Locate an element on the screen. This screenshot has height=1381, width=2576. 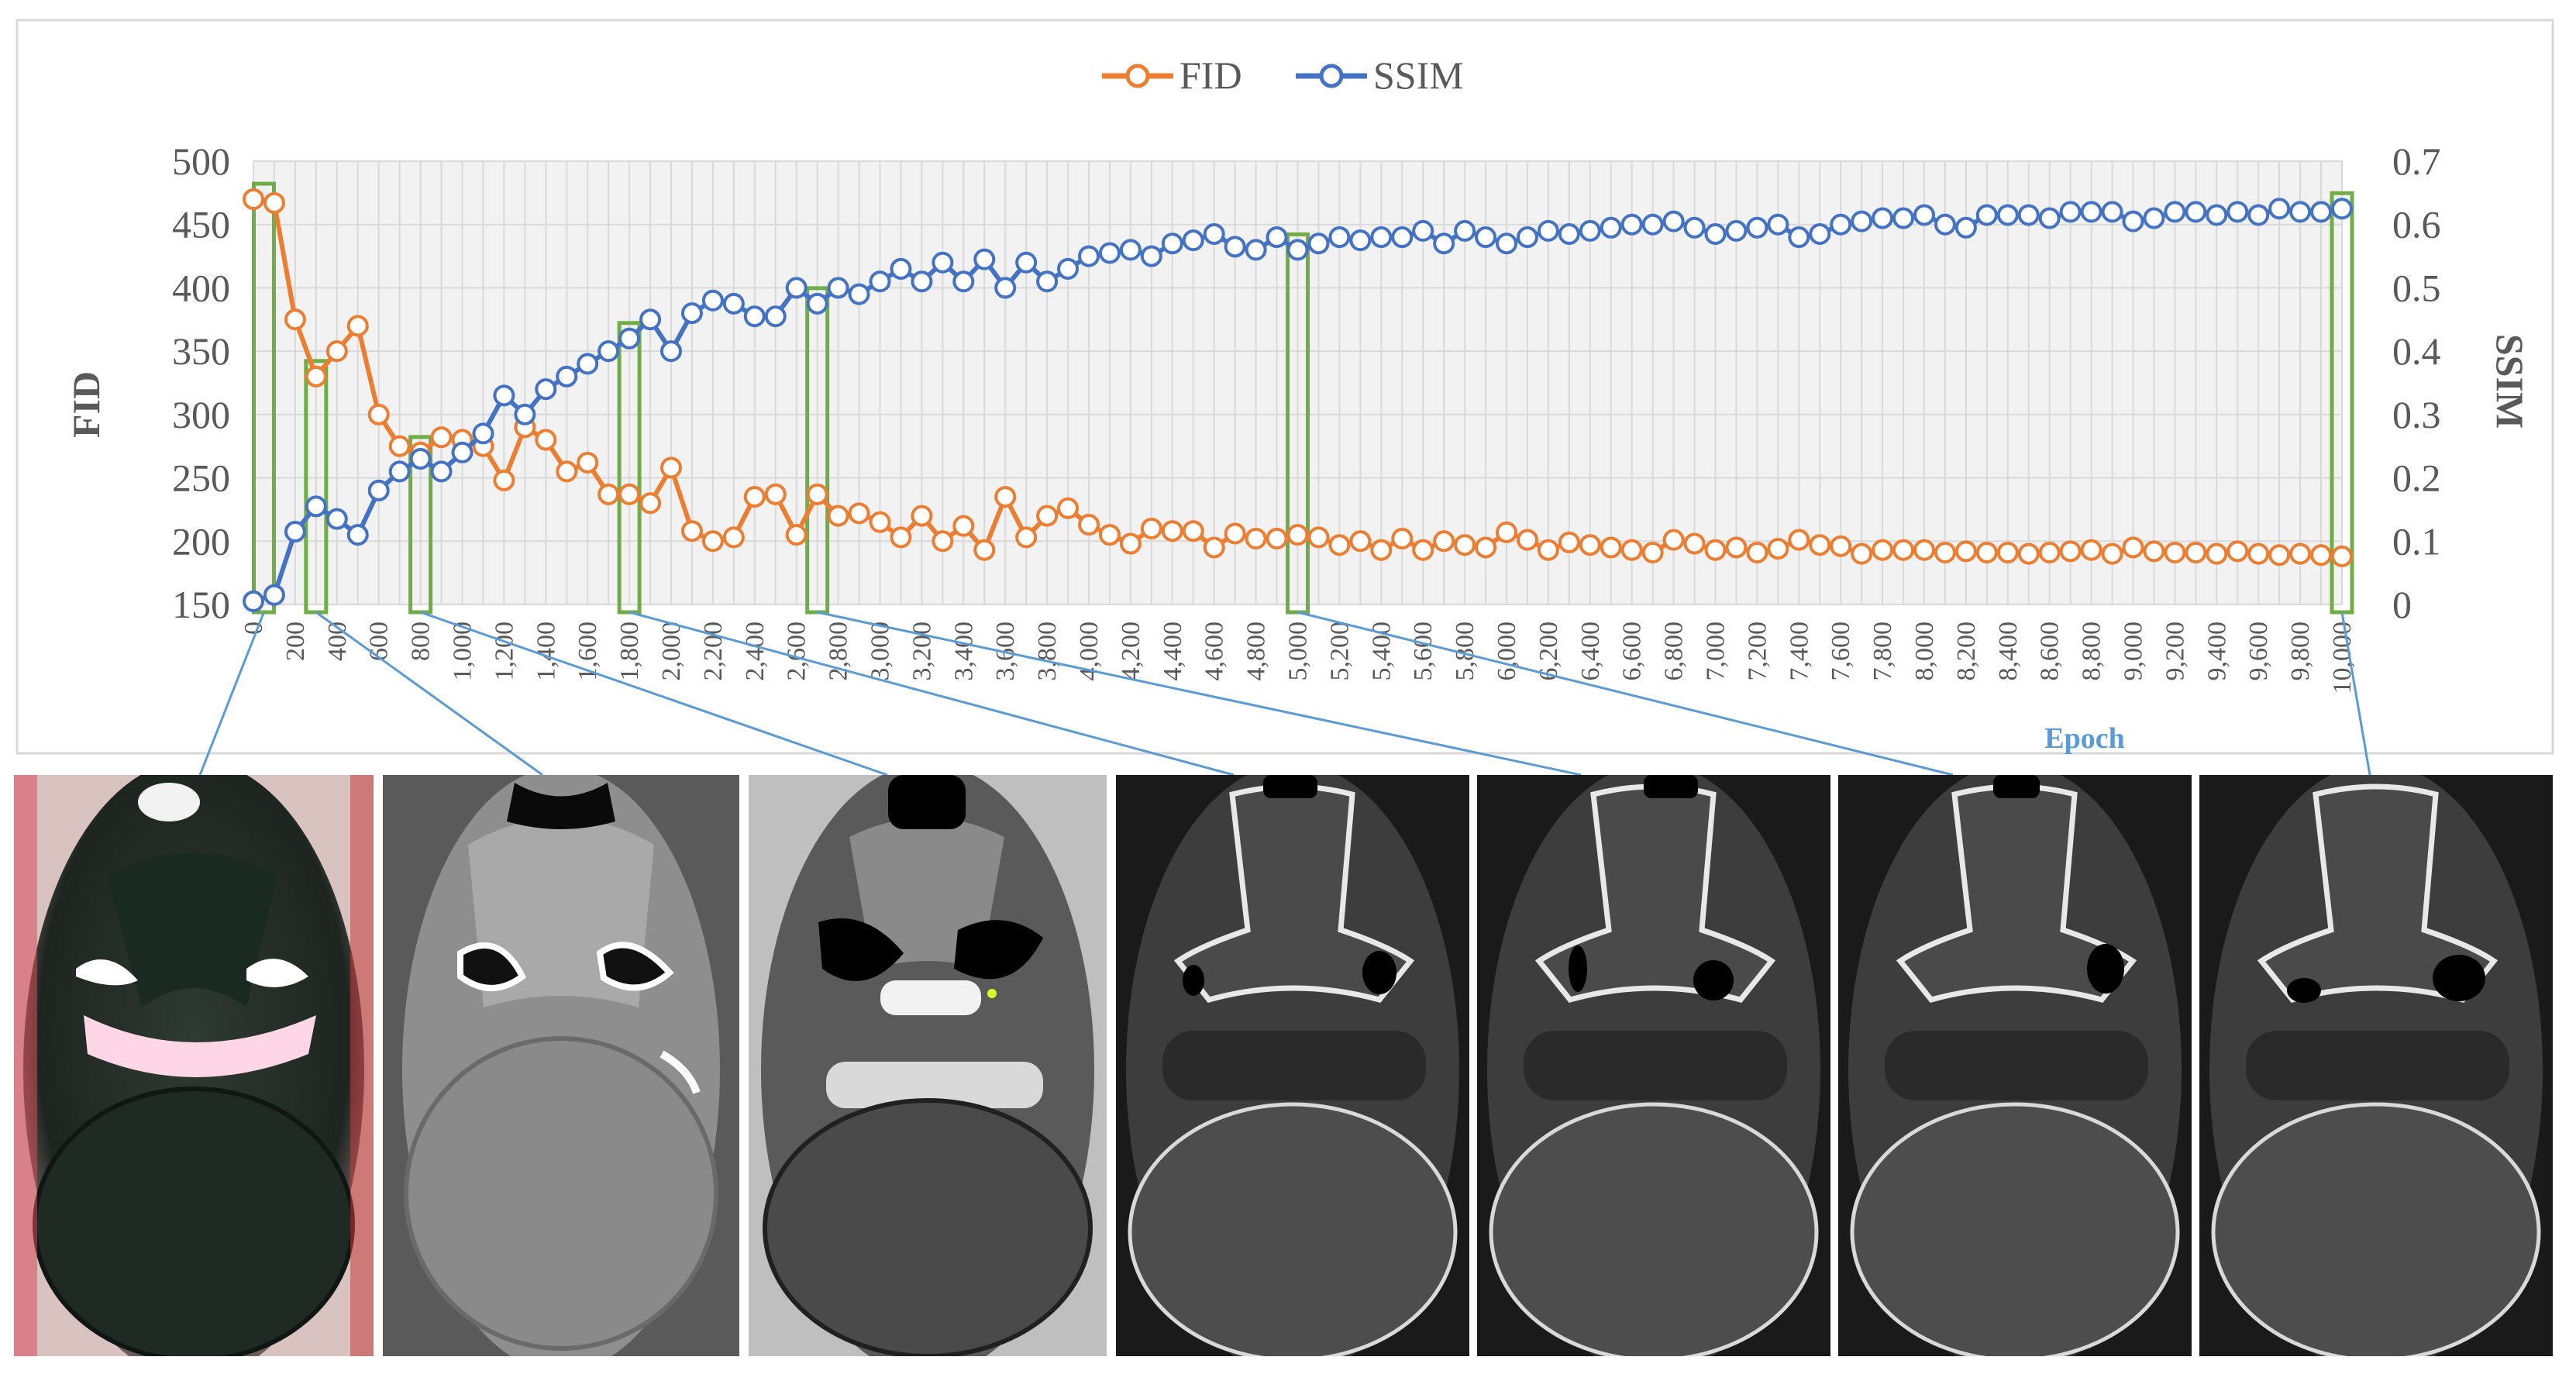
x-tick-label: 5,600 is located at coordinates (1423, 651).